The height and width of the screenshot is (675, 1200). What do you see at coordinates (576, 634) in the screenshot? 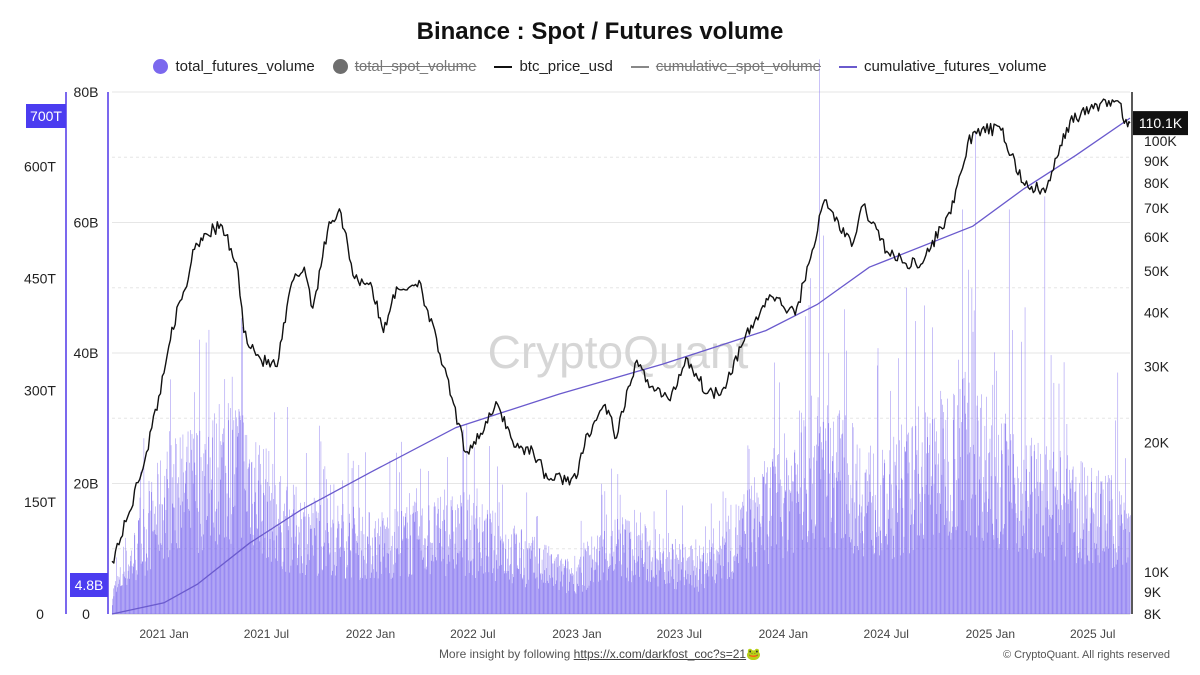
I see `x-axis-tick-label: 2023 Jan` at bounding box center [576, 634].